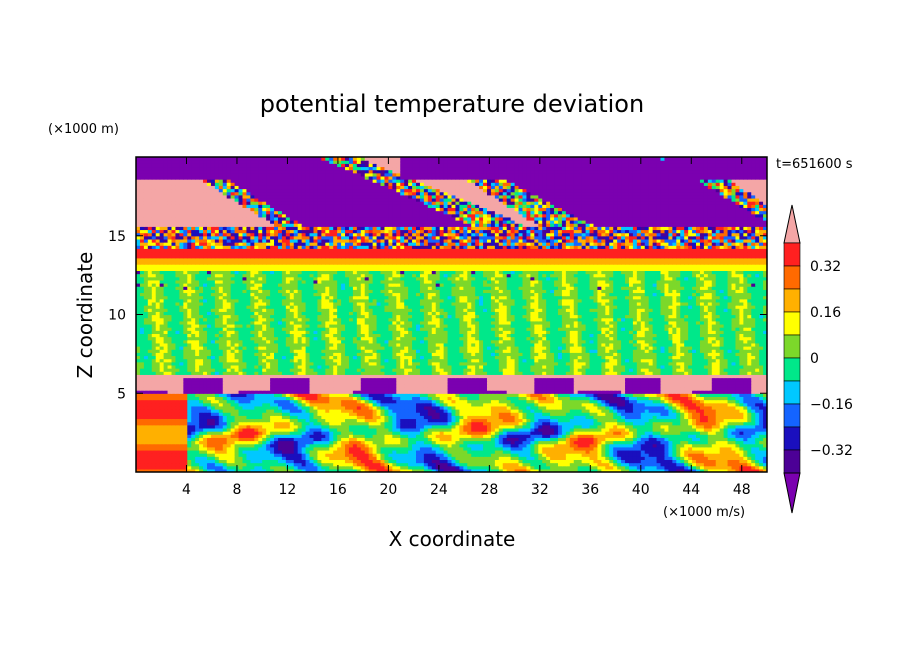 This screenshot has width=904, height=654. I want to click on colorbar-label: −0.16, so click(831, 405).